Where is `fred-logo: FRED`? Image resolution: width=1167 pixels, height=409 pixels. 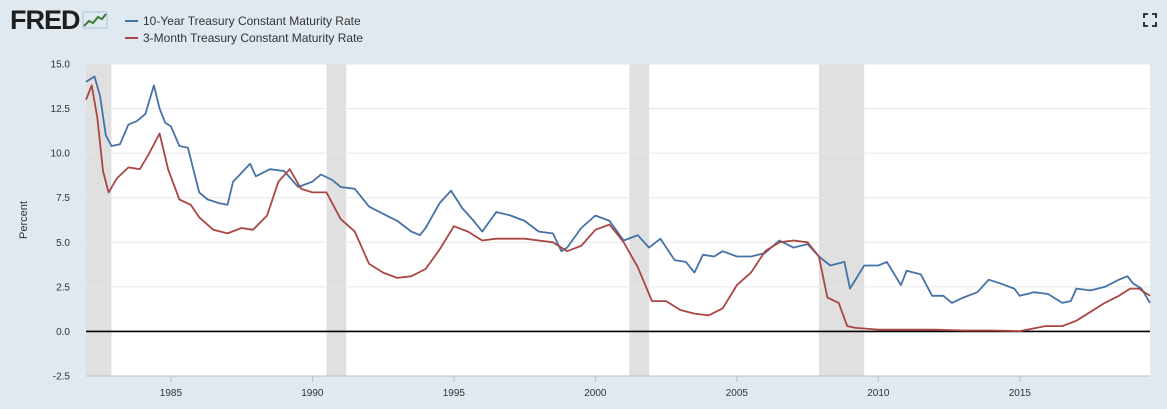 fred-logo: FRED is located at coordinates (59, 20).